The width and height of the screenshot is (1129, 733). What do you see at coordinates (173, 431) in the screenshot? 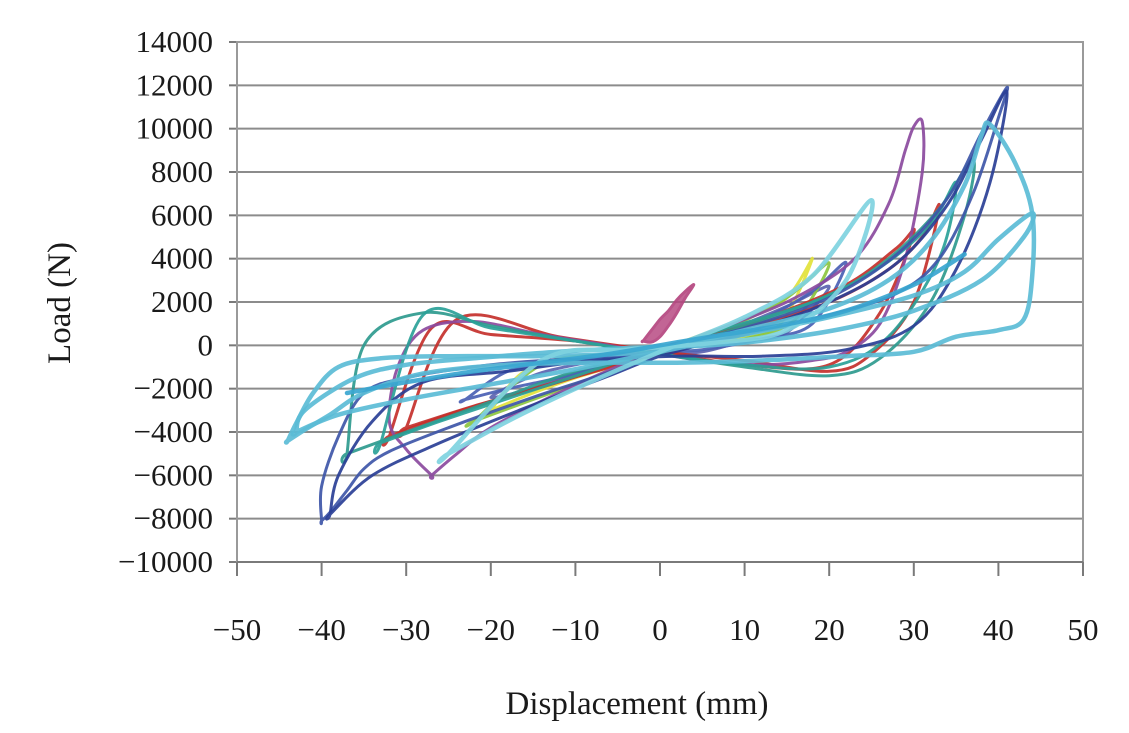
I see `y-tick-label: −4000` at bounding box center [173, 431].